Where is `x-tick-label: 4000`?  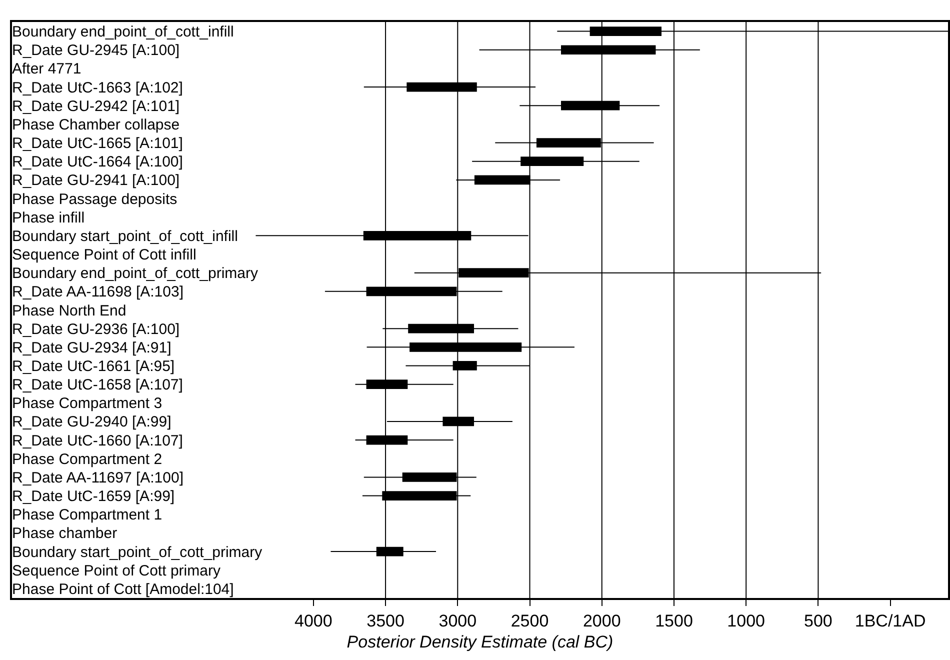 x-tick-label: 4000 is located at coordinates (313, 620).